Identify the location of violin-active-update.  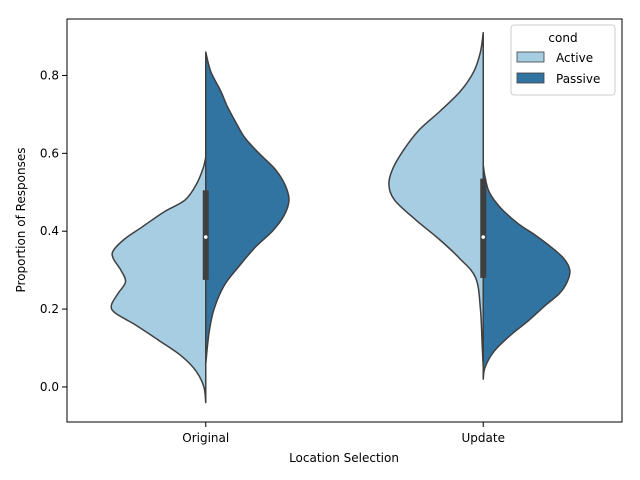
(436, 200).